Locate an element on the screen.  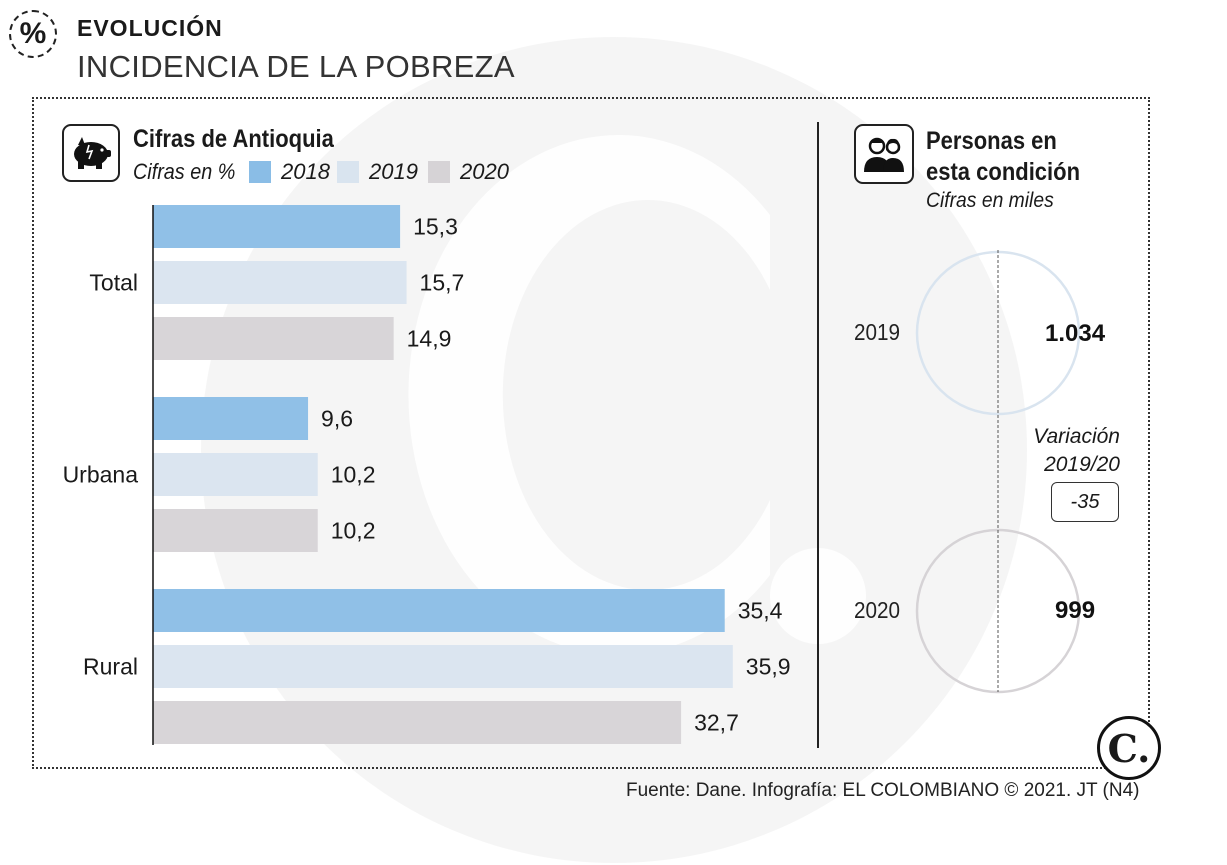
data-label-rural-2018: 35,4 is located at coordinates (760, 611).